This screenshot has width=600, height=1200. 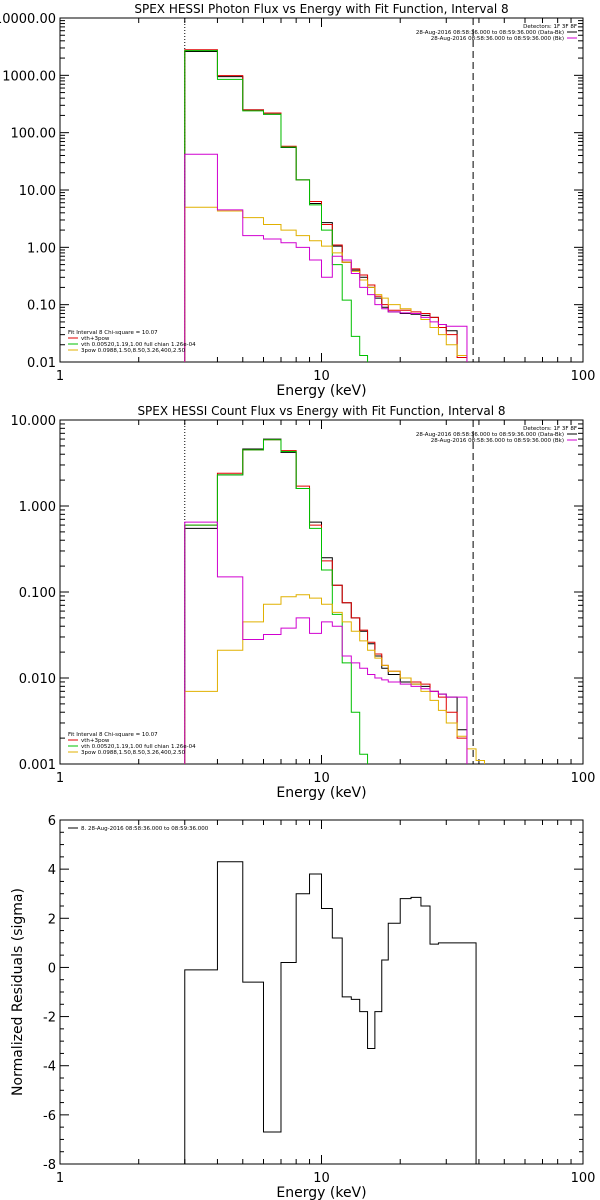 What do you see at coordinates (29, 76) in the screenshot?
I see `y-tick-label: 1000.00` at bounding box center [29, 76].